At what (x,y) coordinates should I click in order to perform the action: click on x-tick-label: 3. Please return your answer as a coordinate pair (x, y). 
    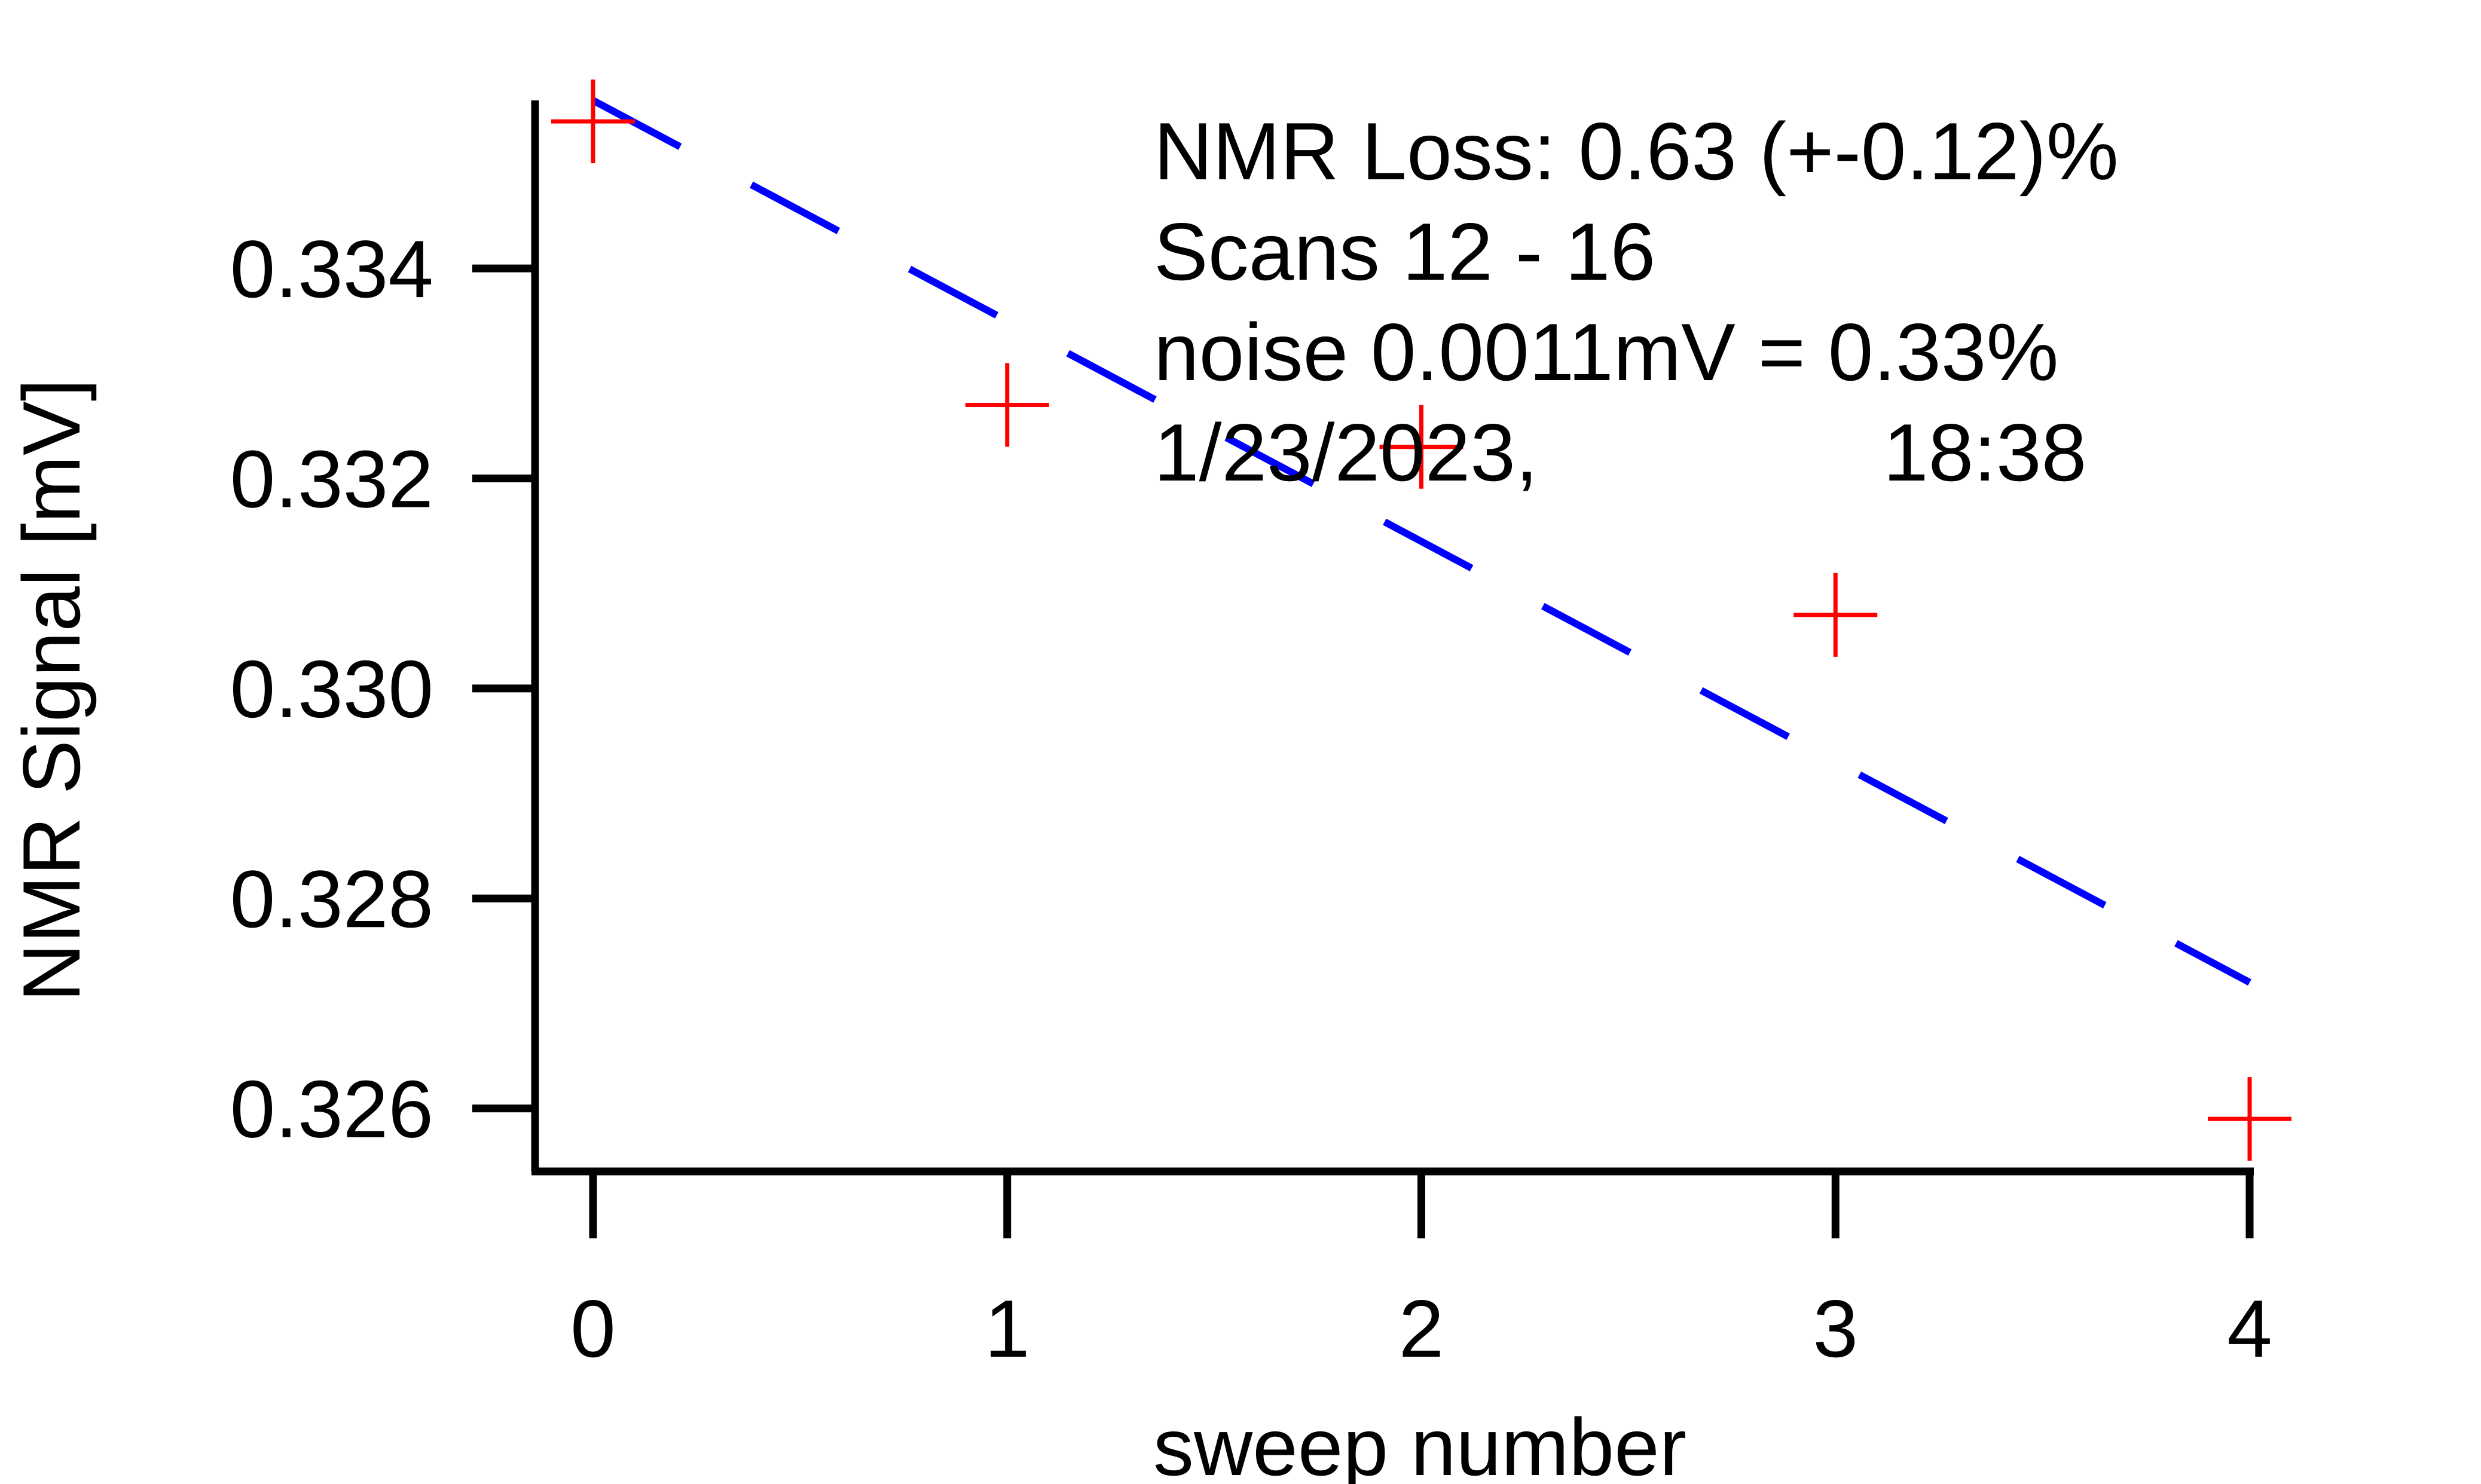
    Looking at the image, I should click on (1835, 1328).